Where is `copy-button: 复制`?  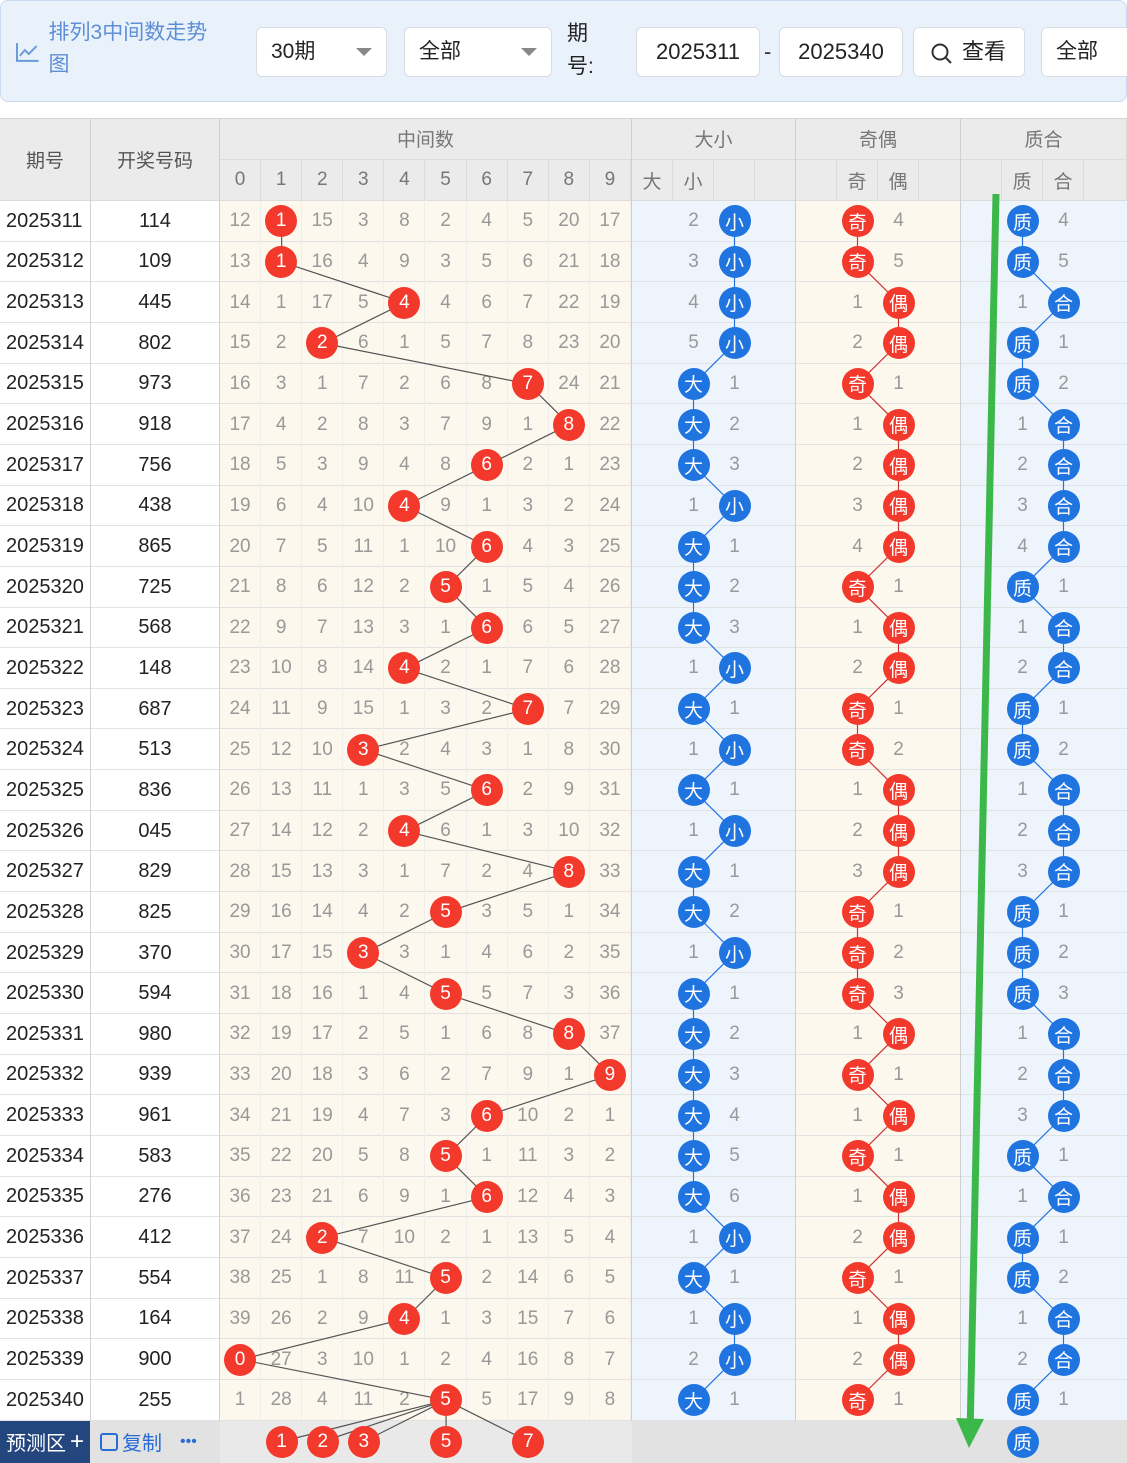
copy-button: 复制 is located at coordinates (140, 1442).